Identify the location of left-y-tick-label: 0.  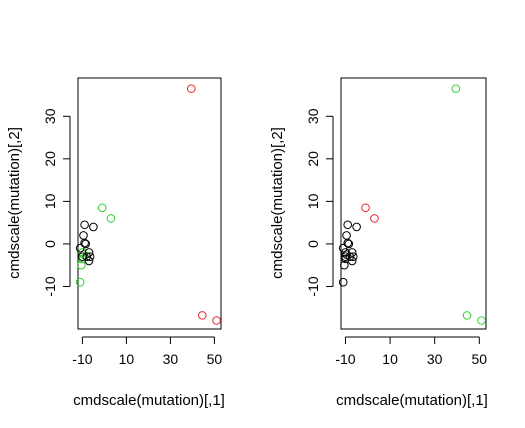
(50, 244).